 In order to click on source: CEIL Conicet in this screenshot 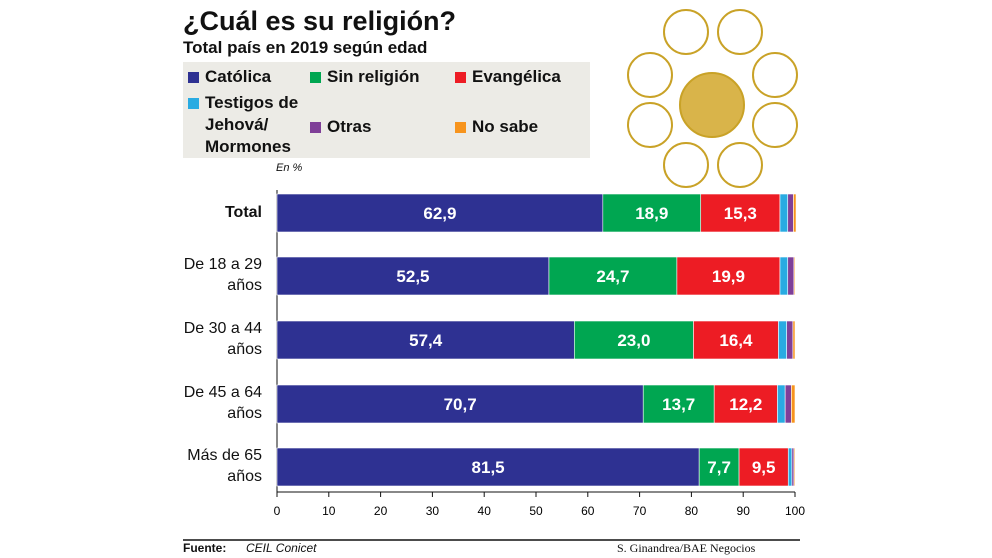, I will do `click(281, 548)`.